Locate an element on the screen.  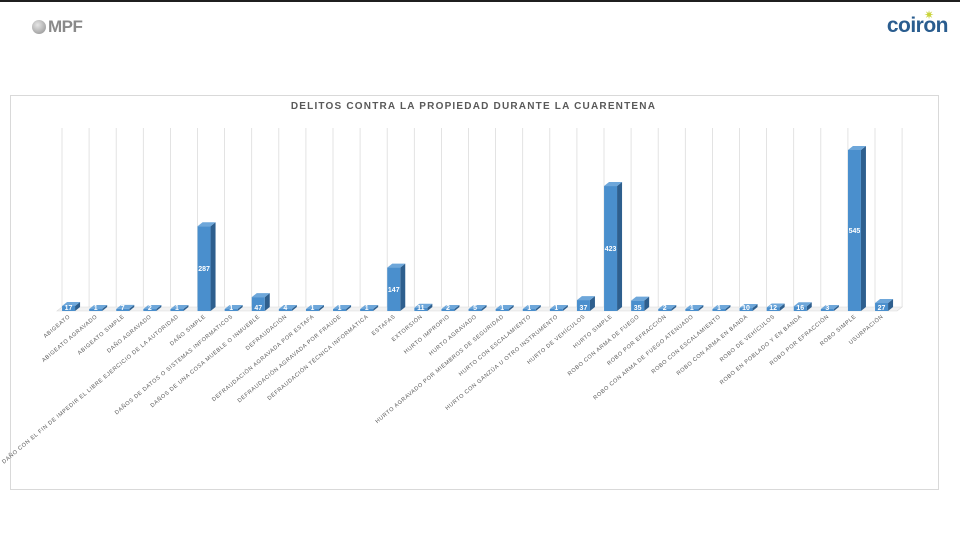
category-label: ROBO DE VEHÍCULOS is located at coordinates (747, 338).